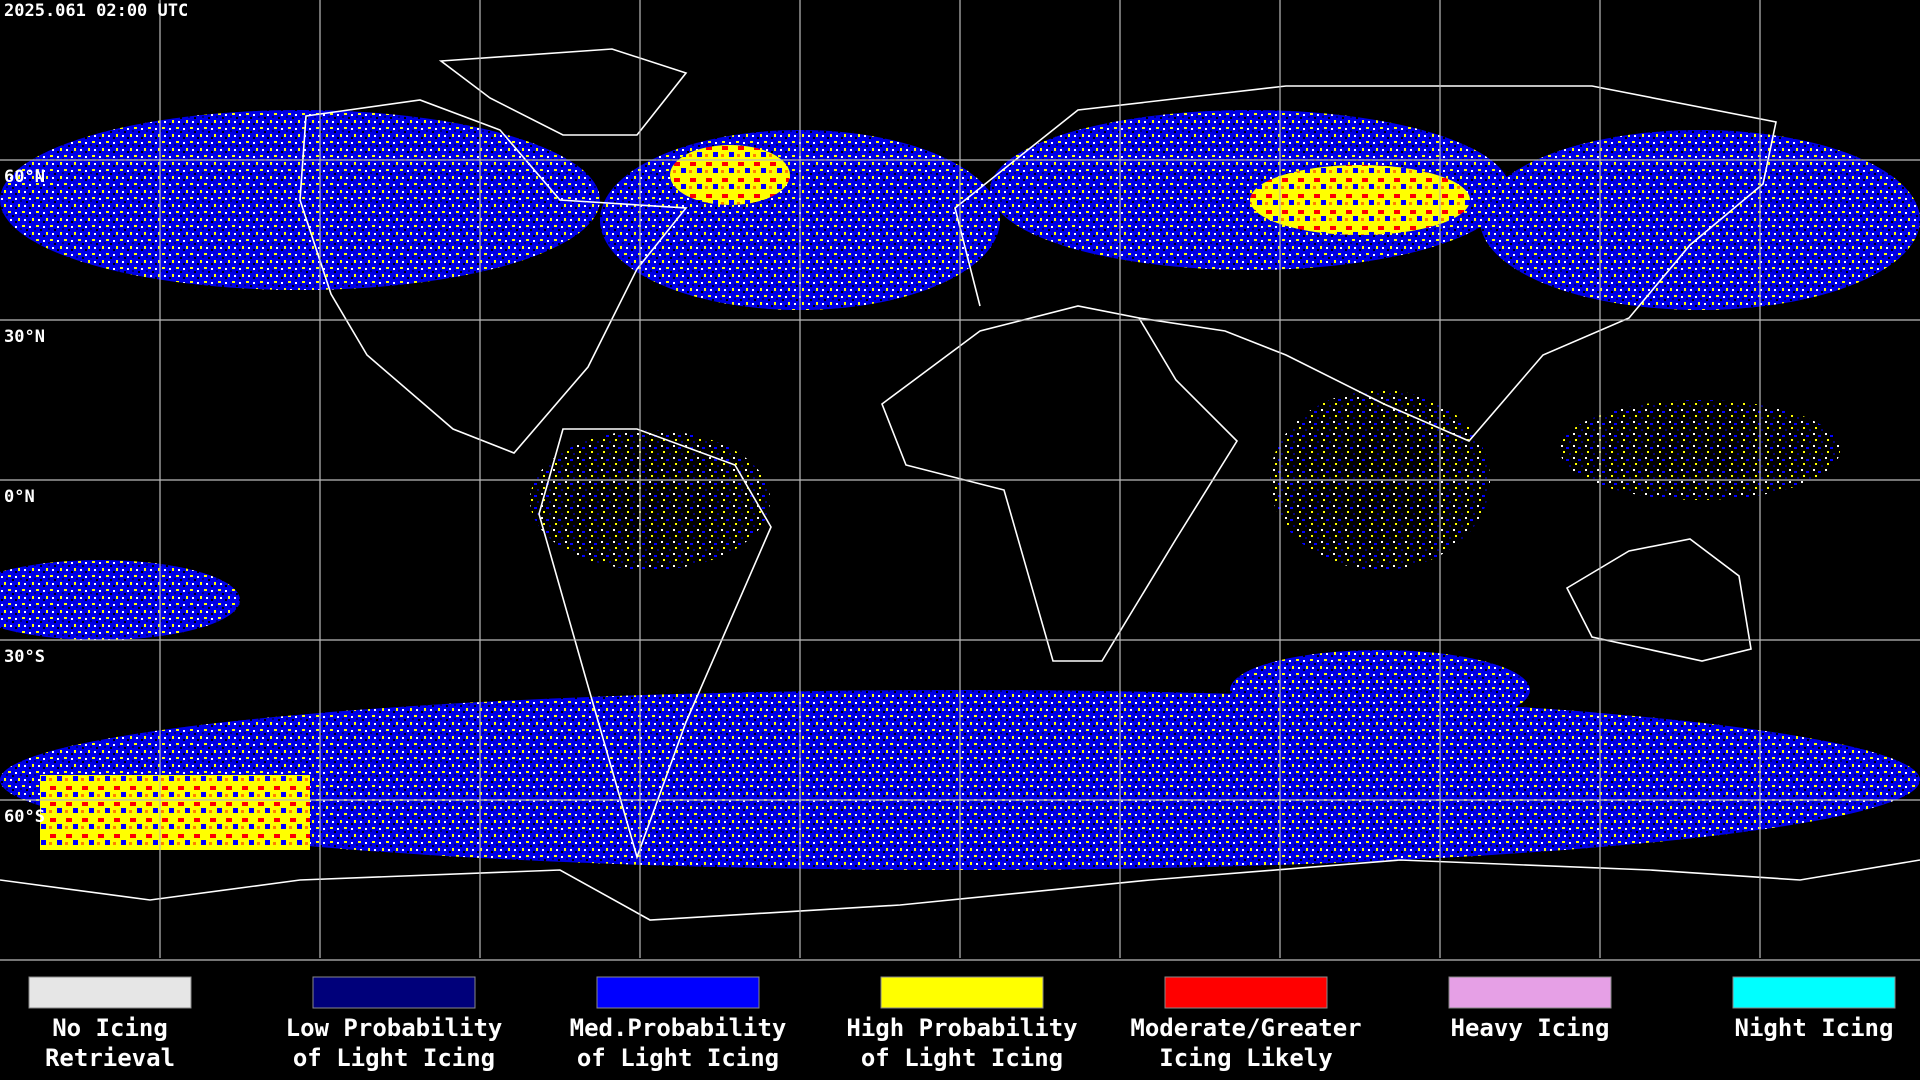 This screenshot has width=1920, height=1080. Describe the element at coordinates (110, 1028) in the screenshot. I see `legend-label: No Icing` at that location.